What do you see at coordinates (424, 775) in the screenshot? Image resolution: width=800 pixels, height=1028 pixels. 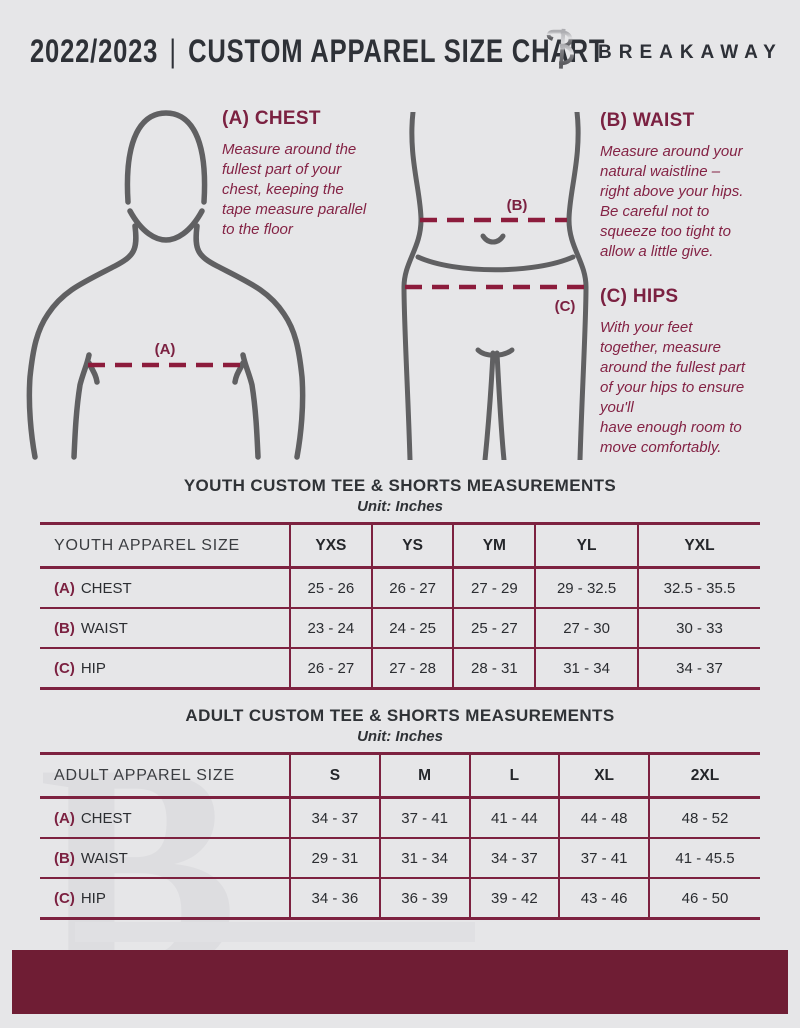 I see `size-header-m: M` at bounding box center [424, 775].